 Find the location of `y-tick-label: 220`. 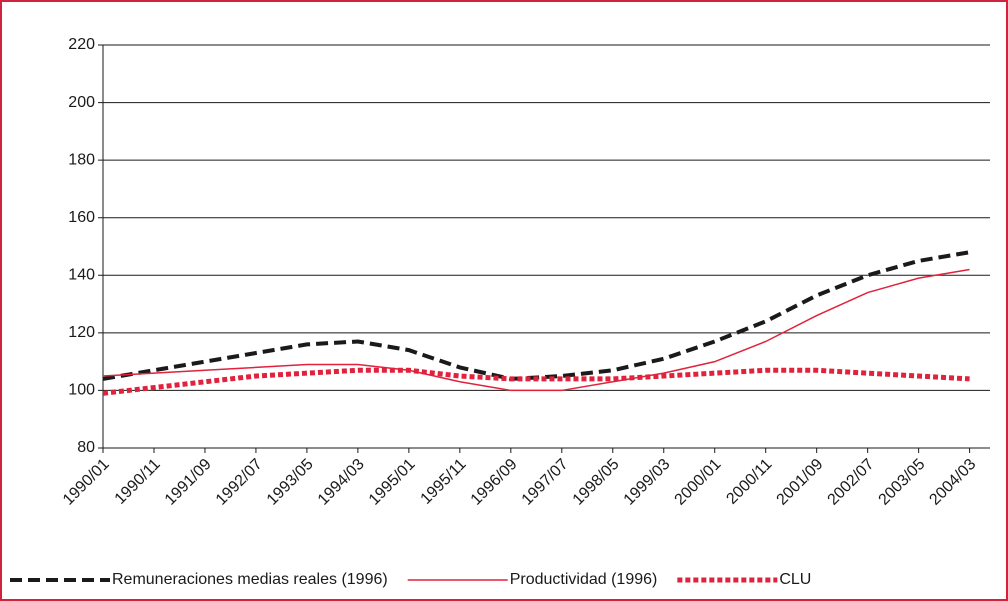

y-tick-label: 220 is located at coordinates (81, 44).